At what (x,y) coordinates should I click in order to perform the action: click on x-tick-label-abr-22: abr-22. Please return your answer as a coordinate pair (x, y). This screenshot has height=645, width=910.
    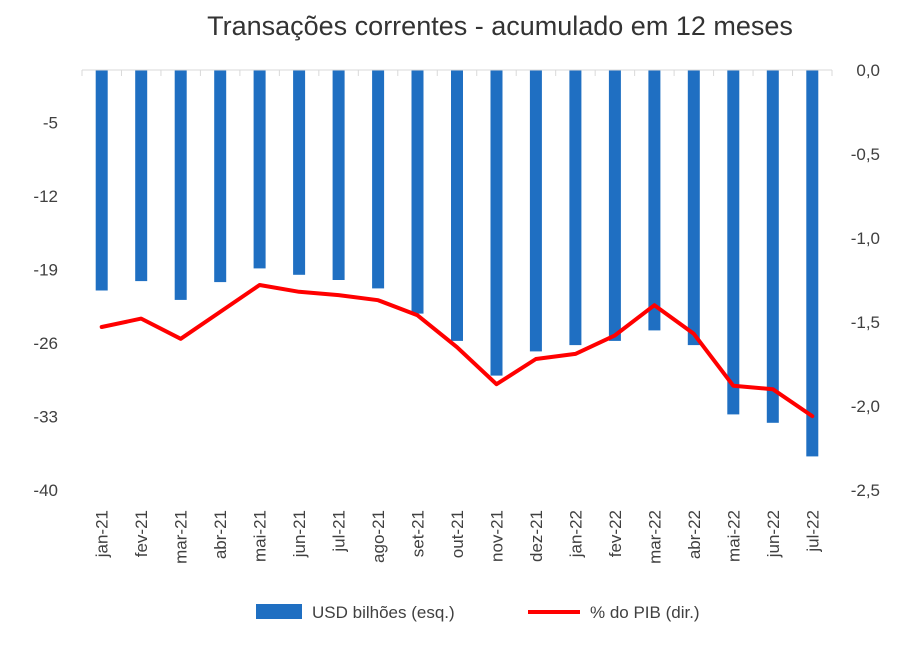
    Looking at the image, I should click on (694, 534).